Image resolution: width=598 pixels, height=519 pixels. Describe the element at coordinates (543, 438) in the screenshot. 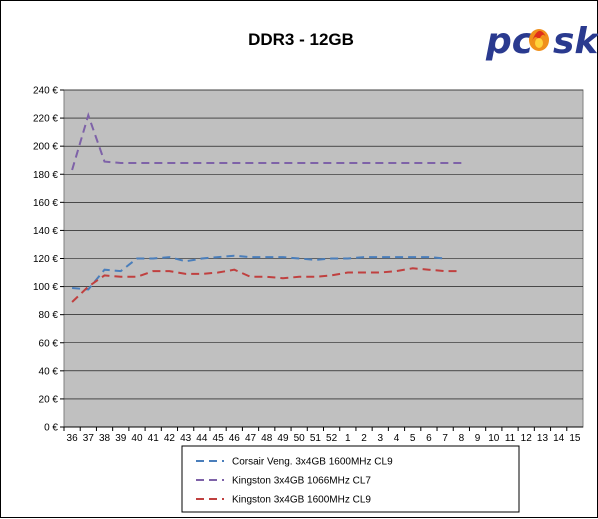

I see `x-tick-label: 13` at that location.